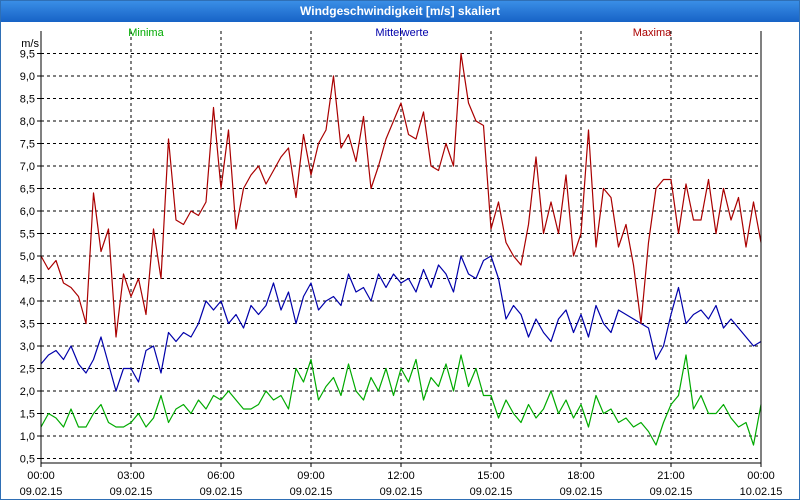  I want to click on y-tick-label: 3,0, so click(27, 347).